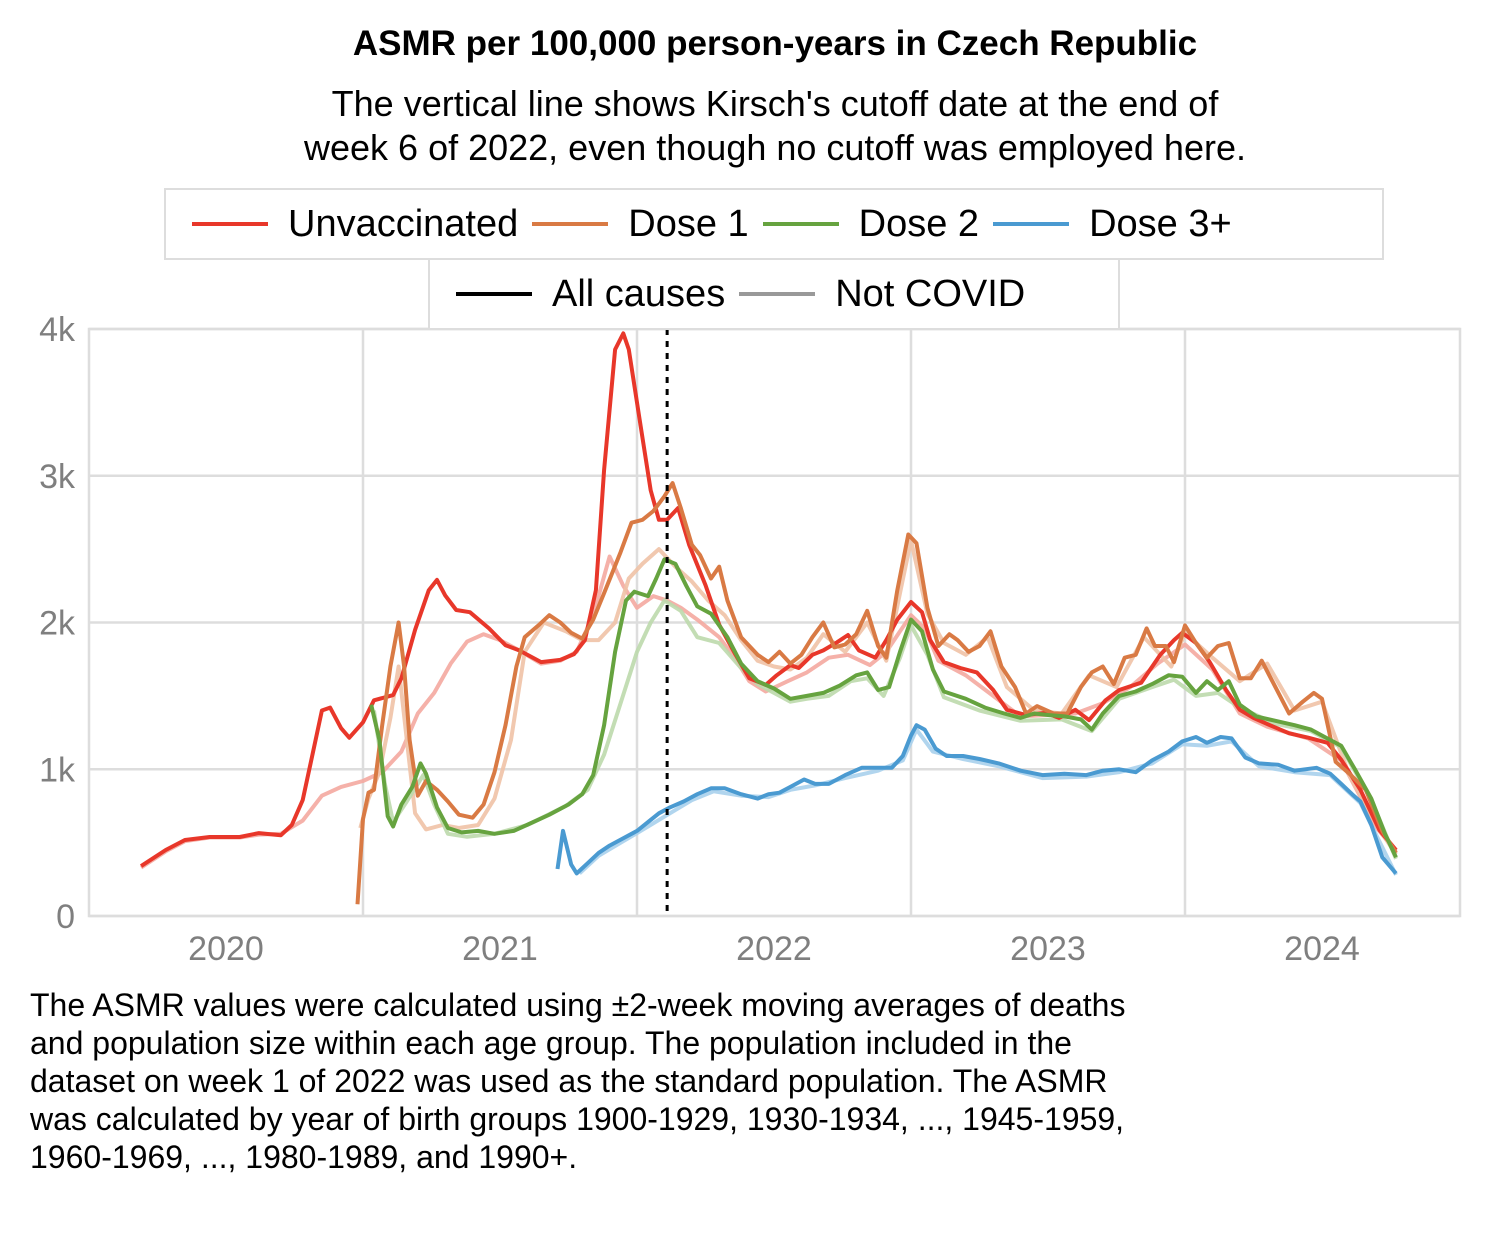 This screenshot has height=1234, width=1490. I want to click on legend-item-all-causes: All causes, so click(590, 294).